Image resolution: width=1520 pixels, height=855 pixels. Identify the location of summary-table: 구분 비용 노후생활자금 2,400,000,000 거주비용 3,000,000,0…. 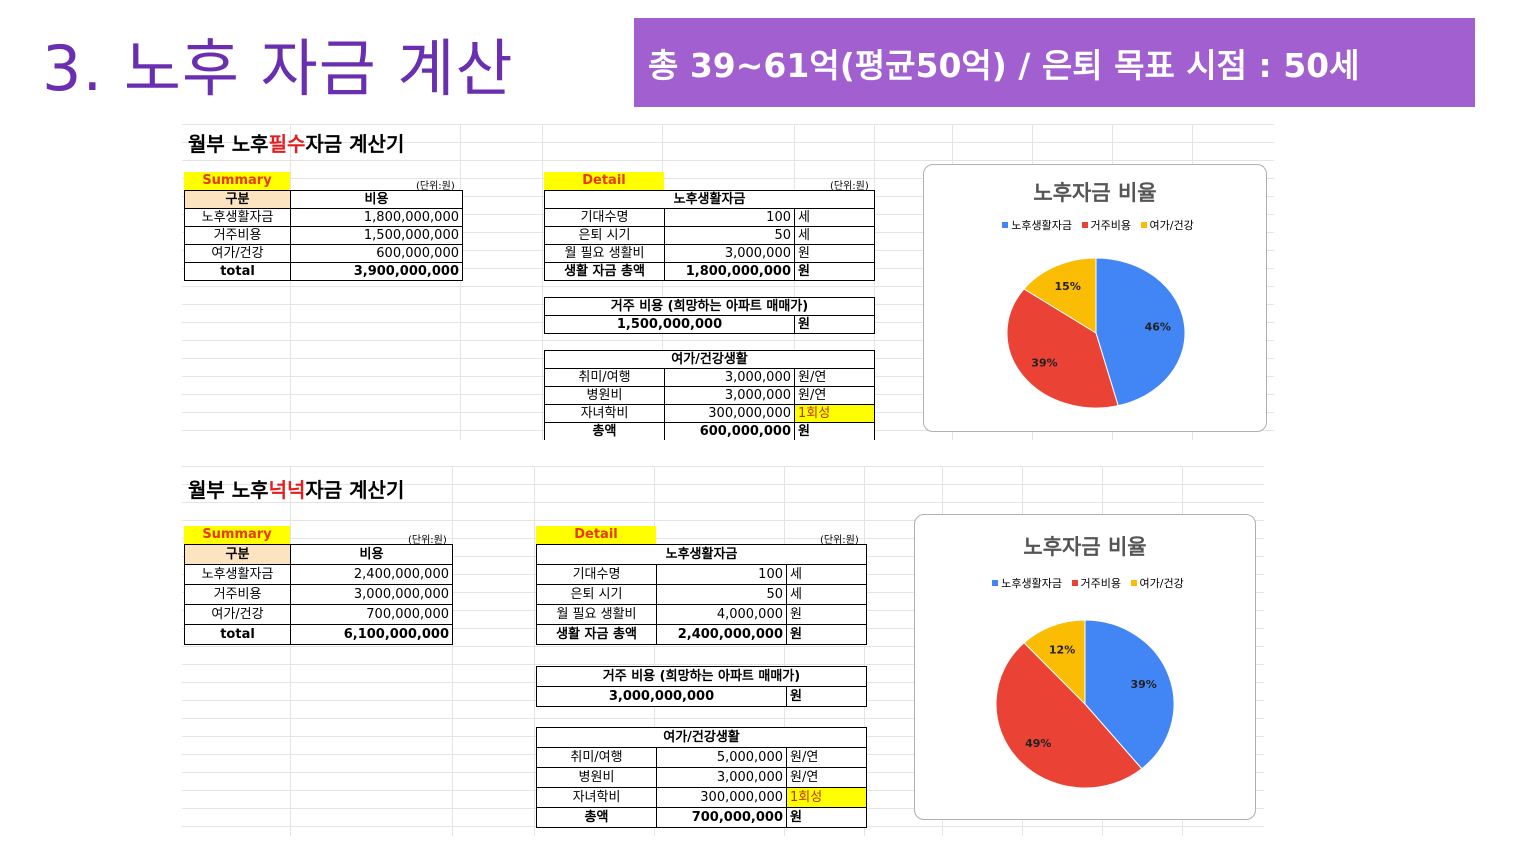
(318, 594).